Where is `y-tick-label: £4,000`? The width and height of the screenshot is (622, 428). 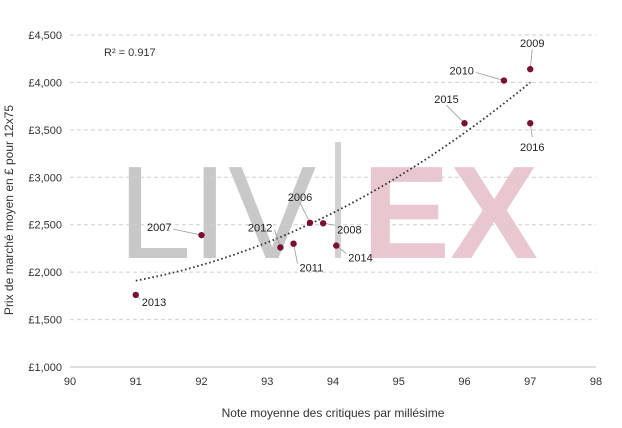
y-tick-label: £4,000 is located at coordinates (45, 83).